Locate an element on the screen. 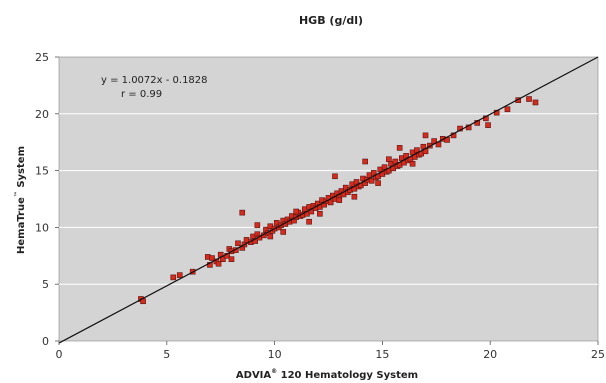 This screenshot has height=383, width=606. y-tick-label-5: 25 is located at coordinates (42, 57).